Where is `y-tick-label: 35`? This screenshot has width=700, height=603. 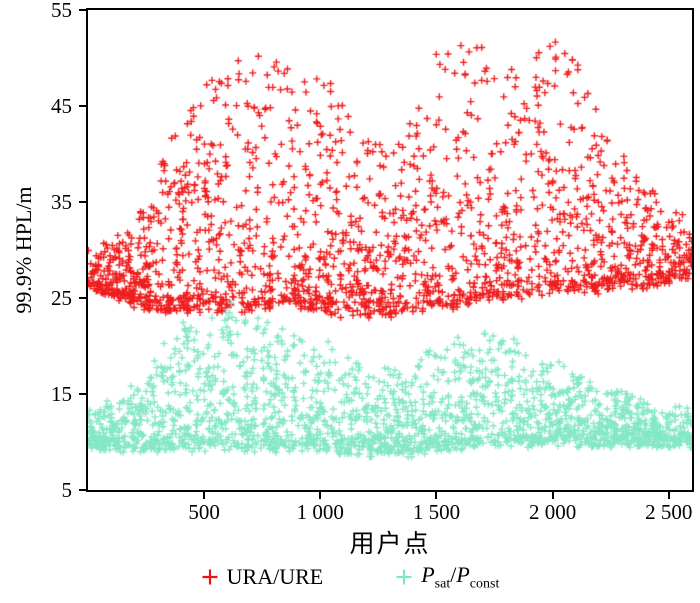
y-tick-label: 35 is located at coordinates (61, 202).